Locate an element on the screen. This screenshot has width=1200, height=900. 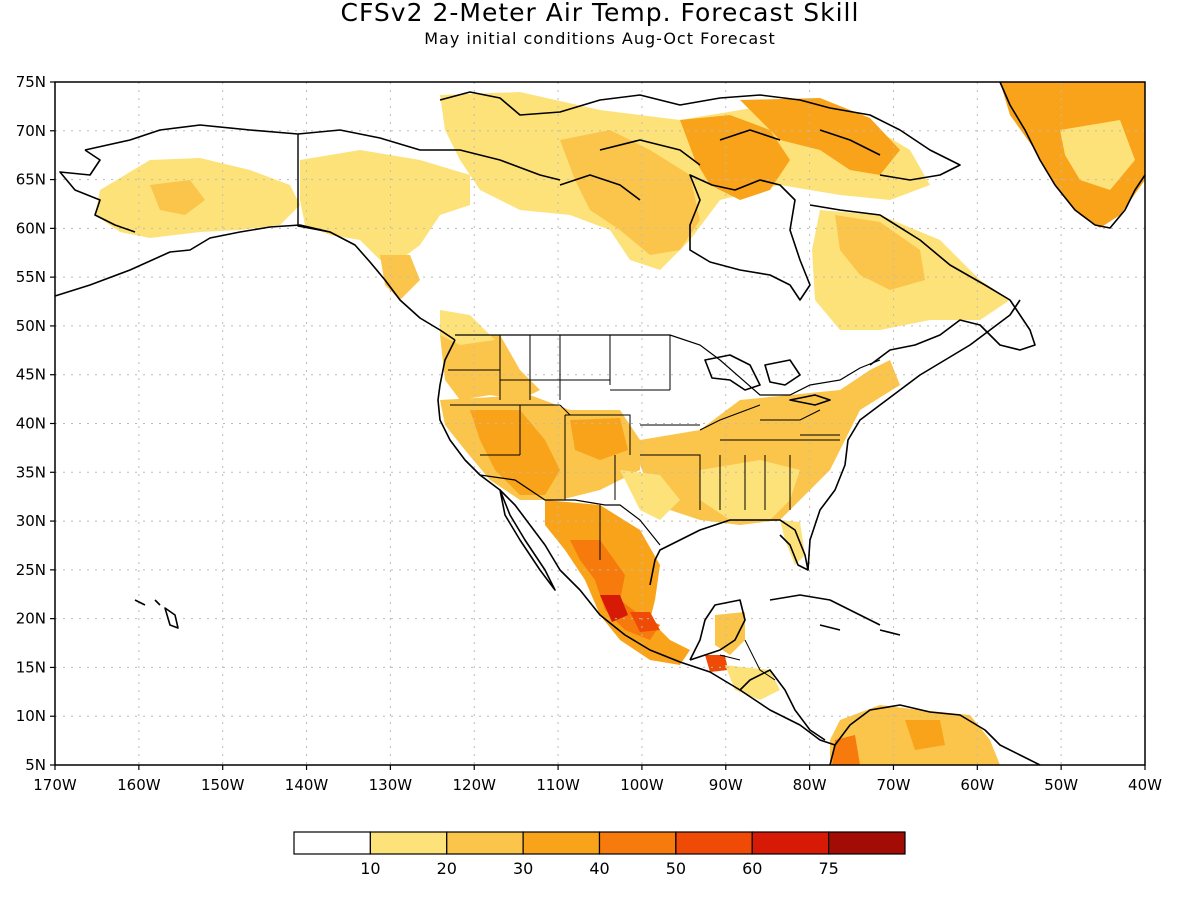
coast-hudson is located at coordinates (750, 237).